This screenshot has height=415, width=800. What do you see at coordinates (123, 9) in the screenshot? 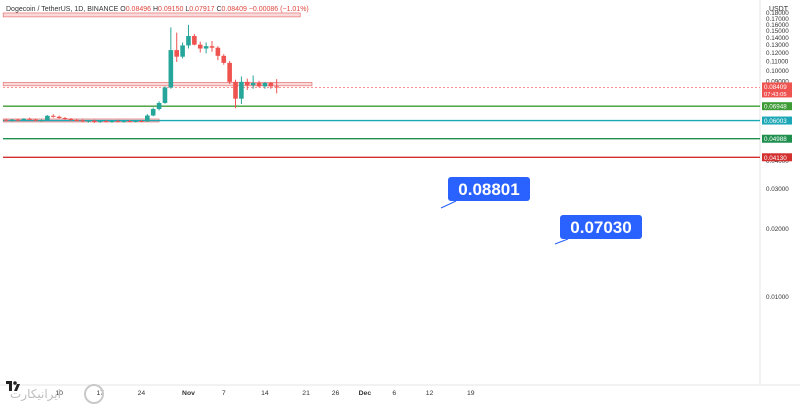
I see `open-label: O` at bounding box center [123, 9].